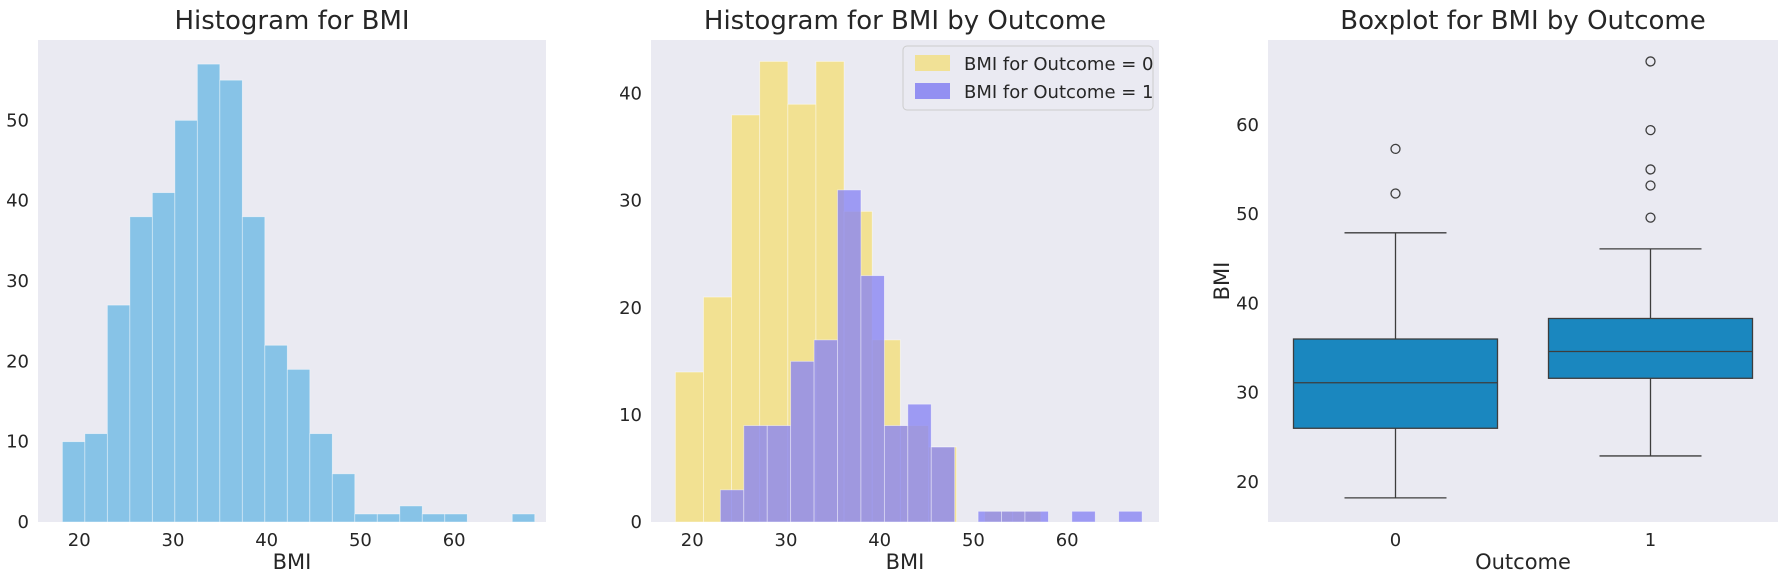 This screenshot has height=582, width=1786. What do you see at coordinates (1222, 281) in the screenshot?
I see `y-axis-label-3: BMI` at bounding box center [1222, 281].